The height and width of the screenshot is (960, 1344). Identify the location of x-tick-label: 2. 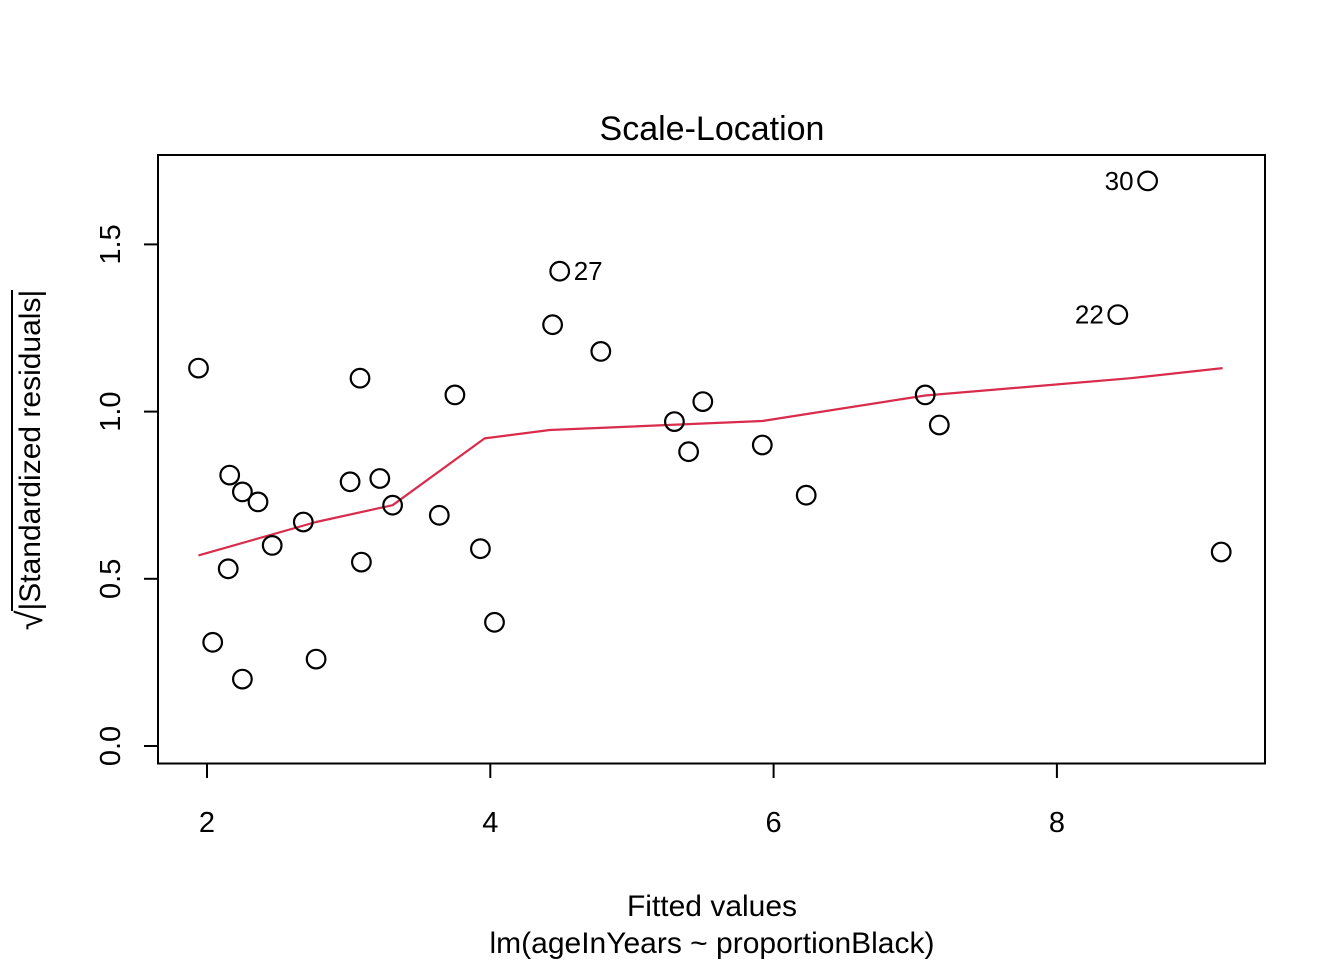
(207, 823).